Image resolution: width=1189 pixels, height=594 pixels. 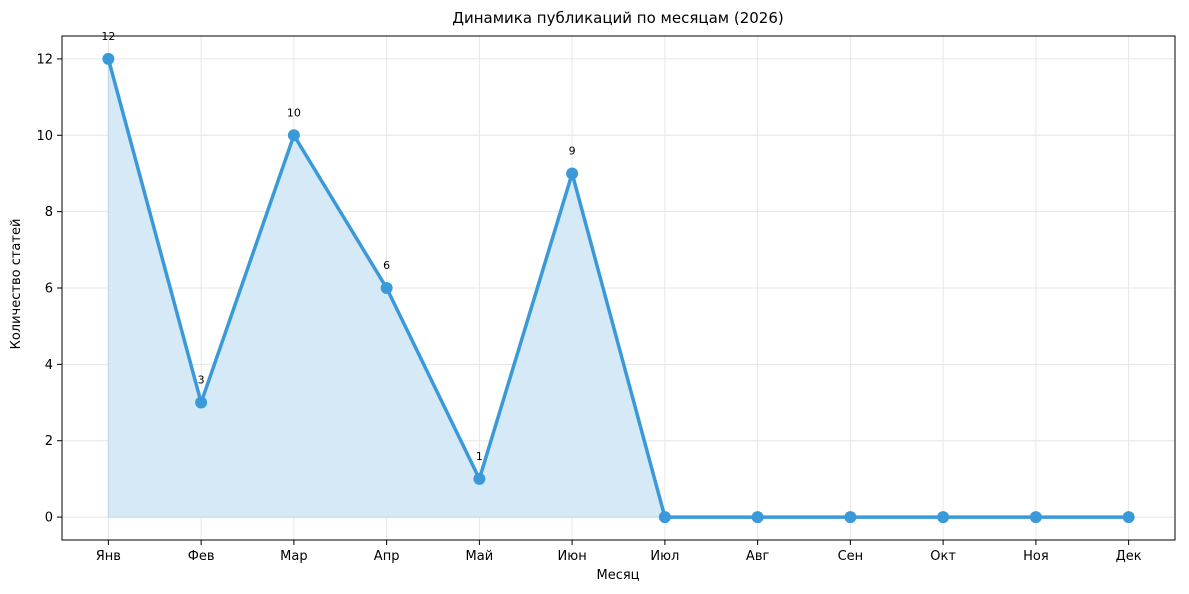 What do you see at coordinates (44, 136) in the screenshot?
I see `y-tick-label: 10` at bounding box center [44, 136].